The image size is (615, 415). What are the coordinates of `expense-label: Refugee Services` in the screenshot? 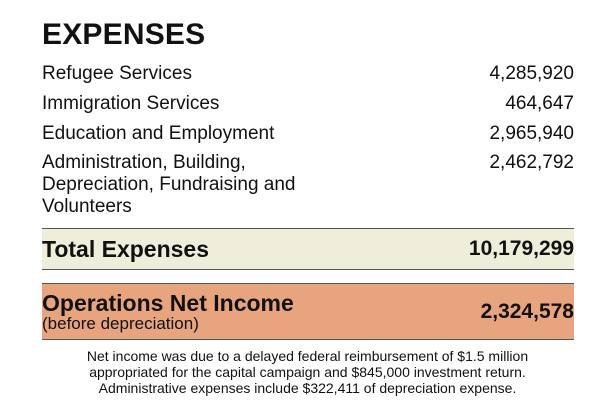 It's located at (117, 73).